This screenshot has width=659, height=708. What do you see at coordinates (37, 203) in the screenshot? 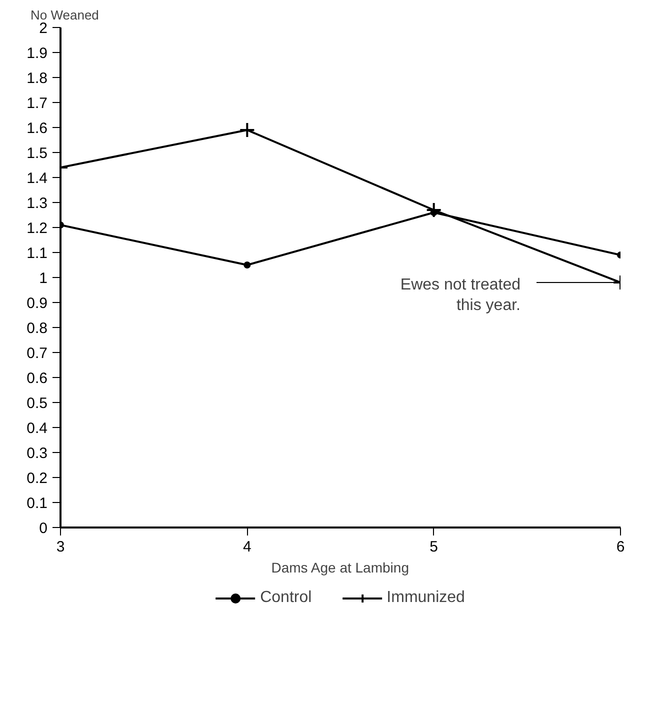
I see `y-tick-label: 1.3` at bounding box center [37, 203].